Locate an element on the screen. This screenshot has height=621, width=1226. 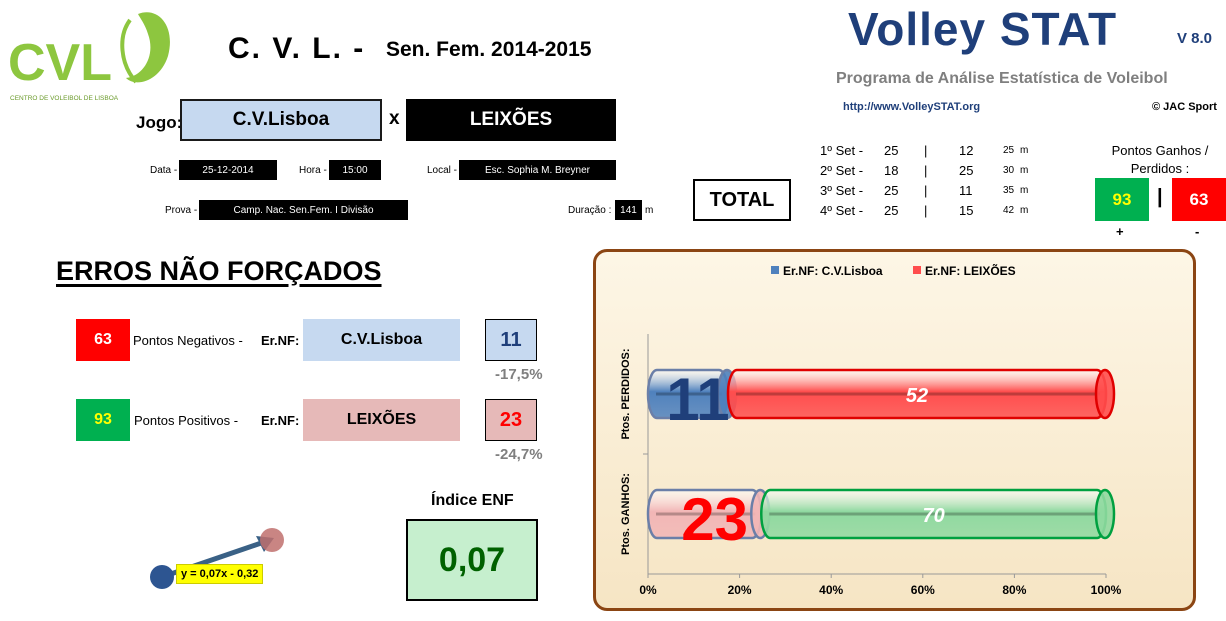
data-label: 11 is located at coordinates (697, 399).